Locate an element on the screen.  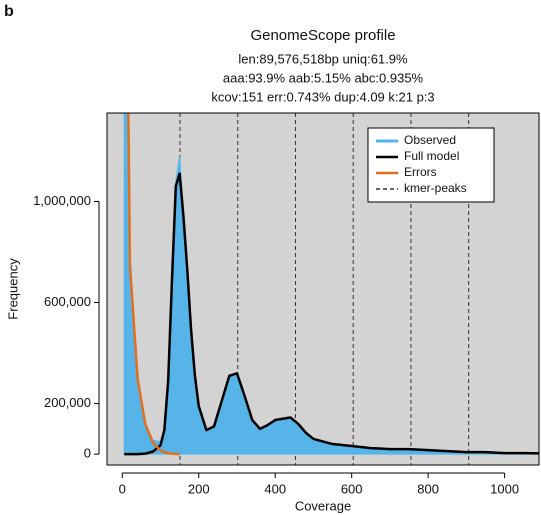
subtitle: len:89,576,518bp uniq:61.9% is located at coordinates (323, 58).